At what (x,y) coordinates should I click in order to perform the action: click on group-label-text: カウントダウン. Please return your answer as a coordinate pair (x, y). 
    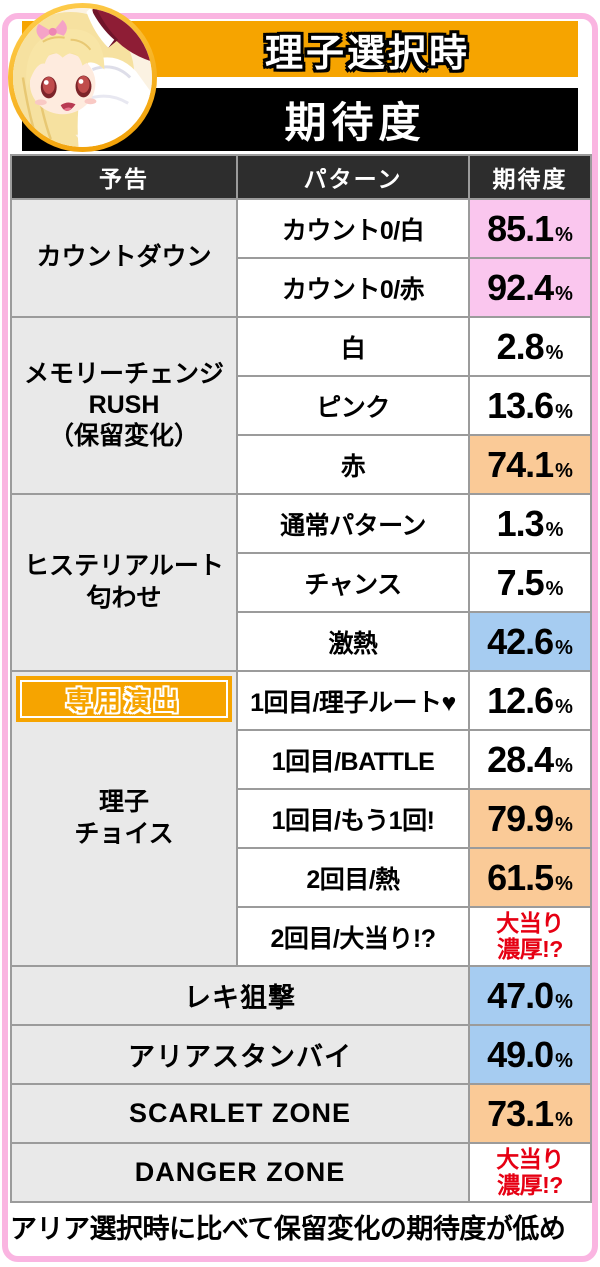
    Looking at the image, I should click on (124, 257).